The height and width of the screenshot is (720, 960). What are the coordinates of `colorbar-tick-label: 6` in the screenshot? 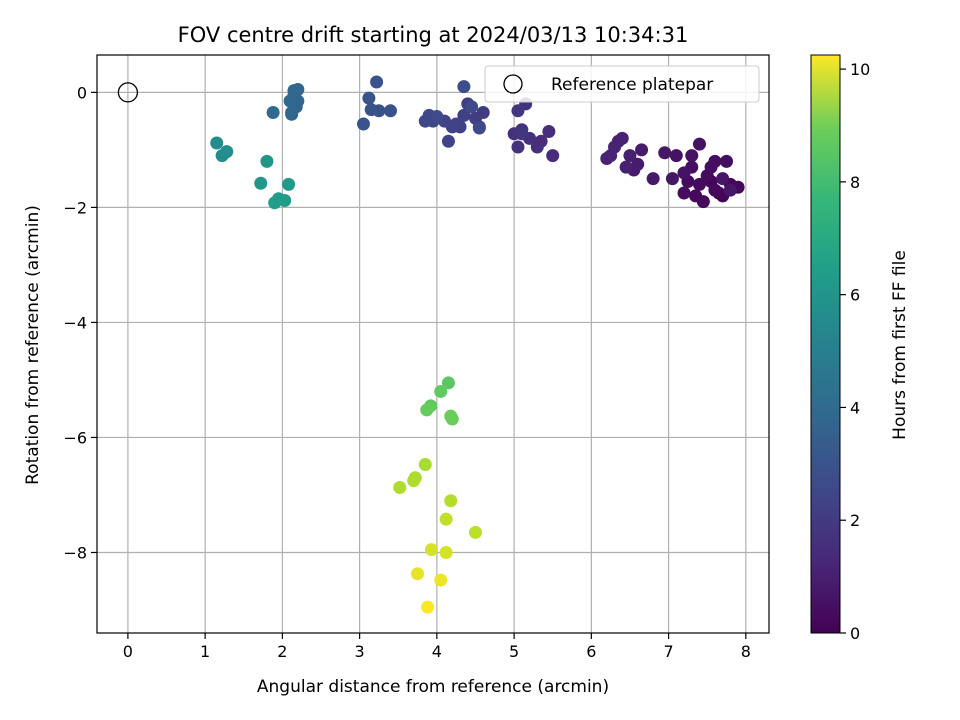 It's located at (855, 295).